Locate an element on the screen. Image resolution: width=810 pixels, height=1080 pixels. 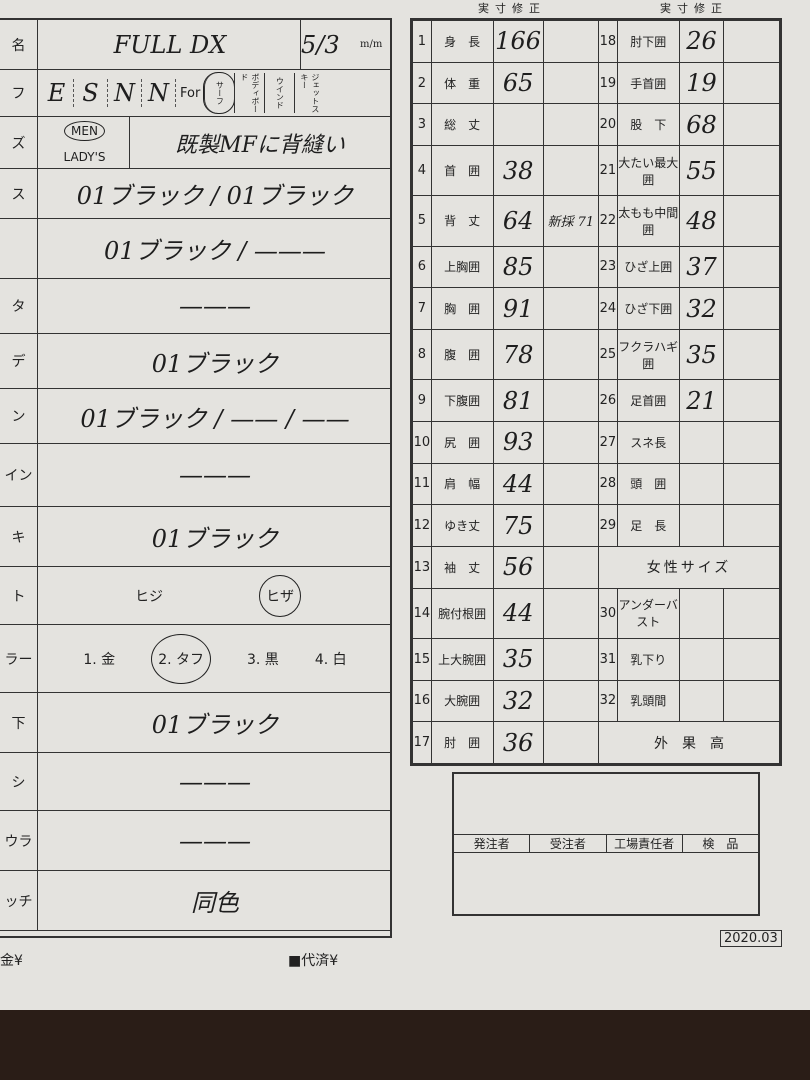
approval-cell: 発注者 is located at coordinates (492, 844).